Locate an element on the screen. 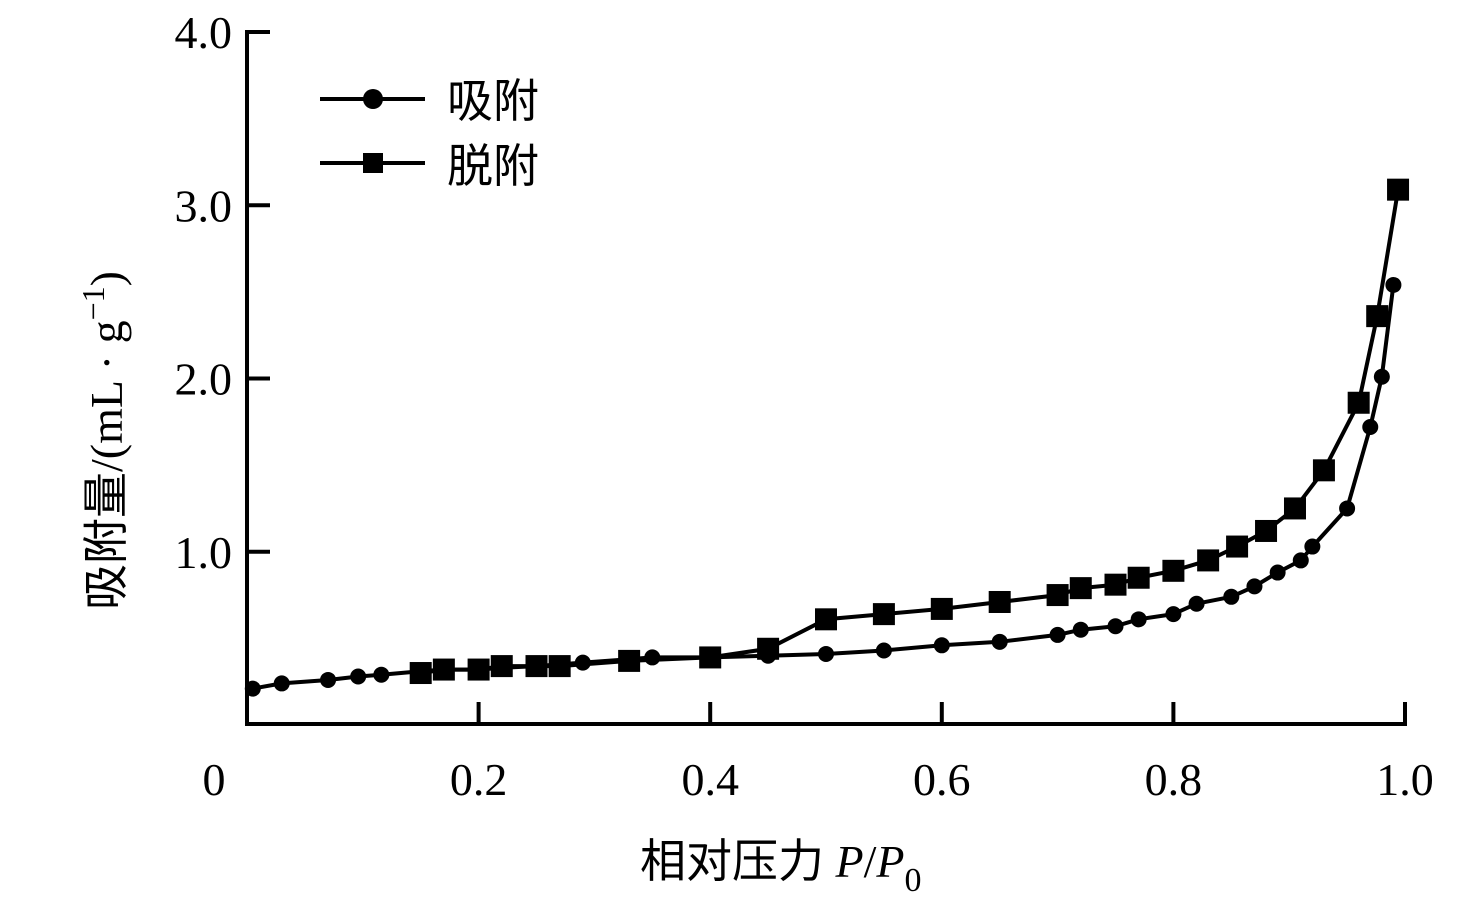 The image size is (1475, 907). x-tick-label: 1.0 is located at coordinates (1405, 779).